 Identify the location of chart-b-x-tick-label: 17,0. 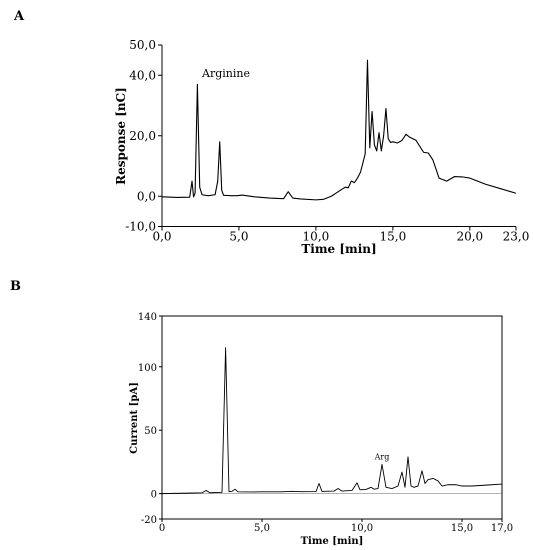
(502, 528).